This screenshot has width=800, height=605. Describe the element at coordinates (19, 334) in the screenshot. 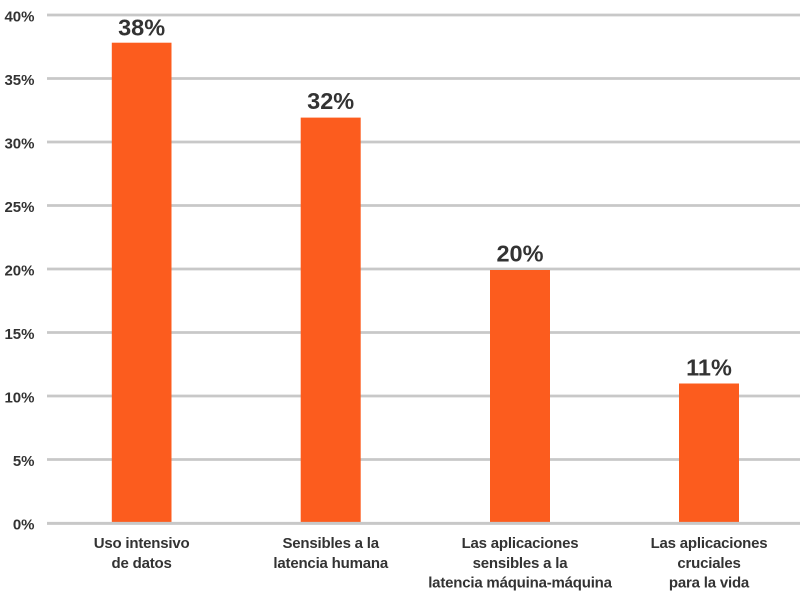

I see `svg-text: 15%` at that location.